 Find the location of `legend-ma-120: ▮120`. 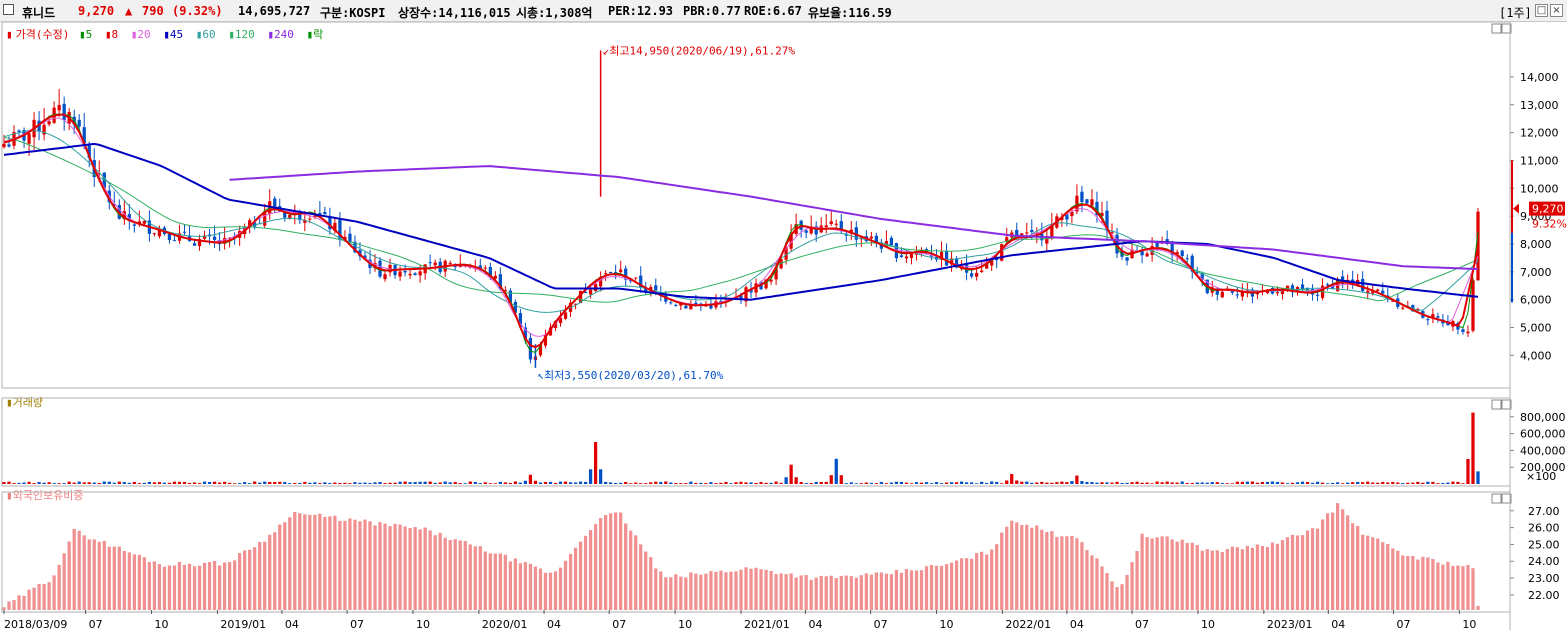

legend-ma-120: ▮120 is located at coordinates (241, 34).